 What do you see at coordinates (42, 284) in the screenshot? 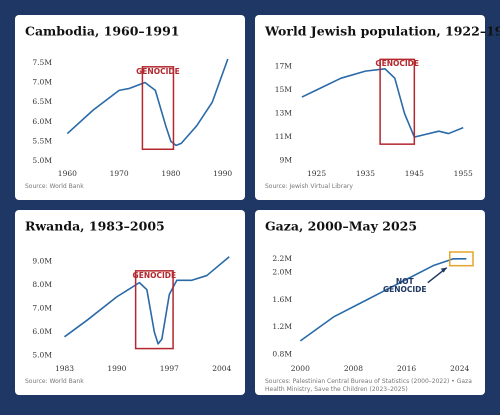
I see `y-tick-label: 8.0M` at bounding box center [42, 284].